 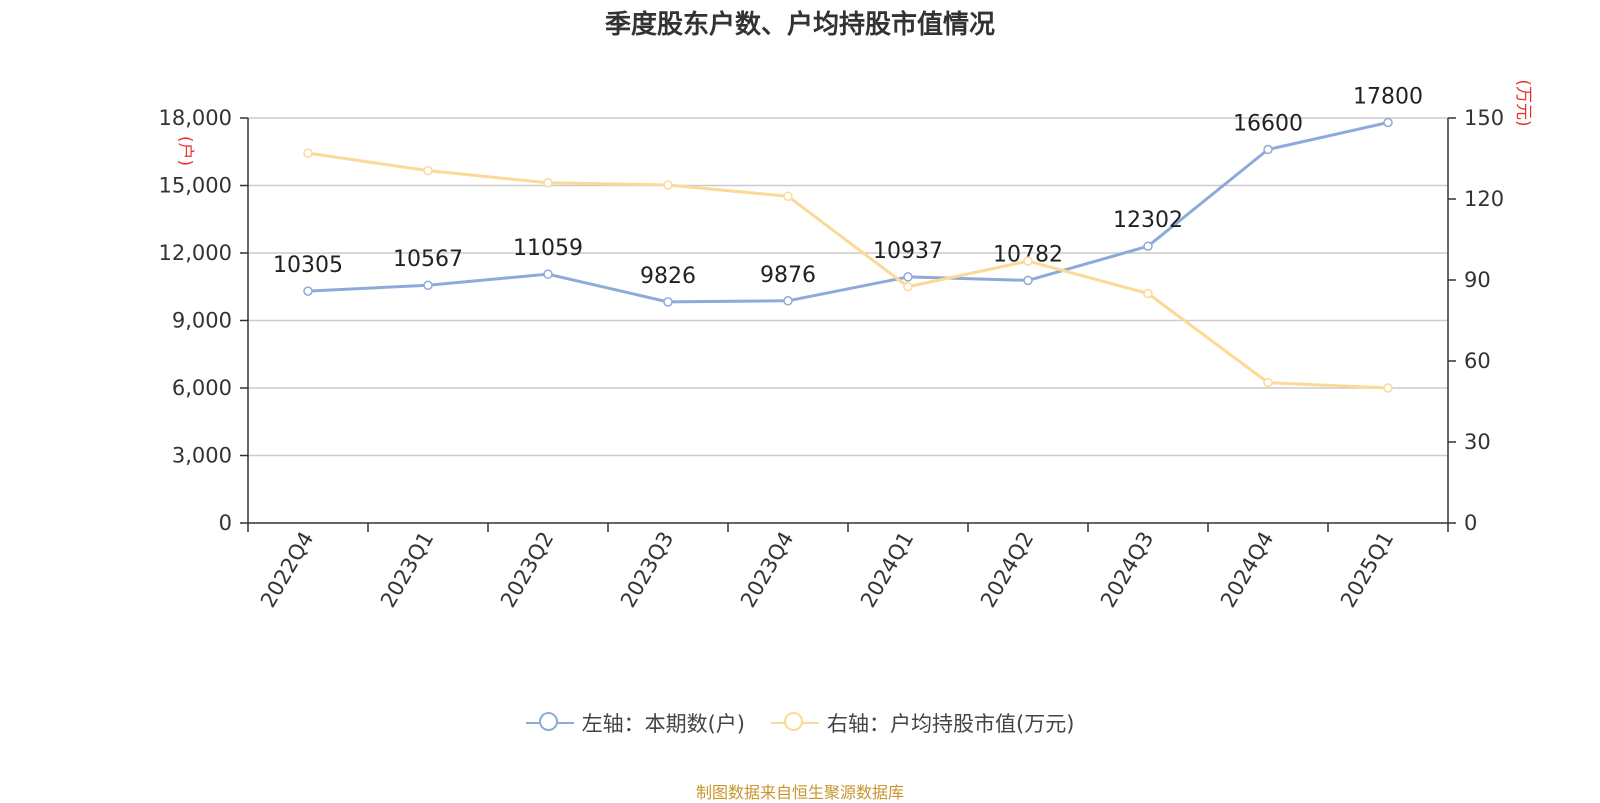 I want to click on legend-dot-left, so click(x=548, y=721).